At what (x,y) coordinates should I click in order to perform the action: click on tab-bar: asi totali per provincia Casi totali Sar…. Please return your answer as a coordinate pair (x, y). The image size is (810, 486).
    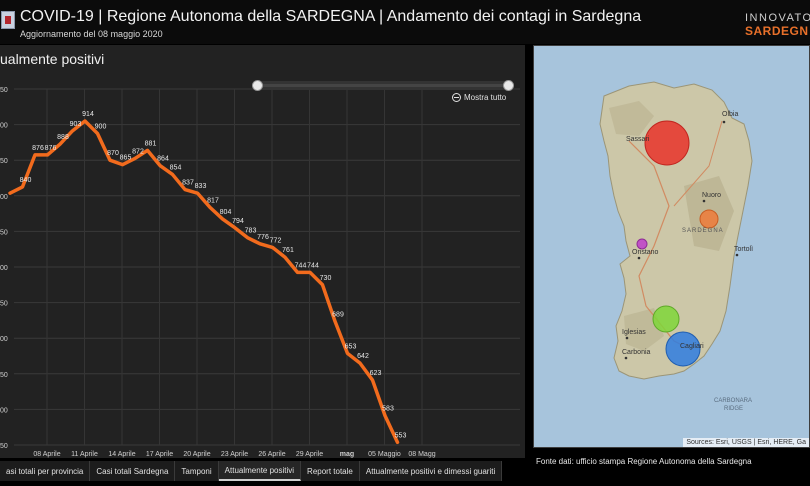
    Looking at the image, I should click on (265, 472).